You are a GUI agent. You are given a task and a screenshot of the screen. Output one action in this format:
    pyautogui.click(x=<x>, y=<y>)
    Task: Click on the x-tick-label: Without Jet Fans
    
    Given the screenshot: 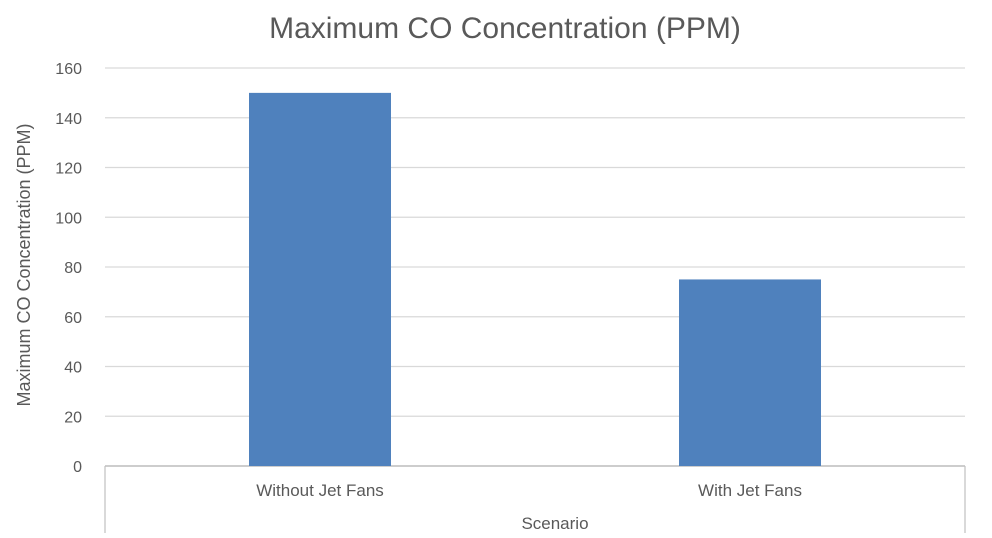 What is the action you would take?
    pyautogui.click(x=320, y=490)
    